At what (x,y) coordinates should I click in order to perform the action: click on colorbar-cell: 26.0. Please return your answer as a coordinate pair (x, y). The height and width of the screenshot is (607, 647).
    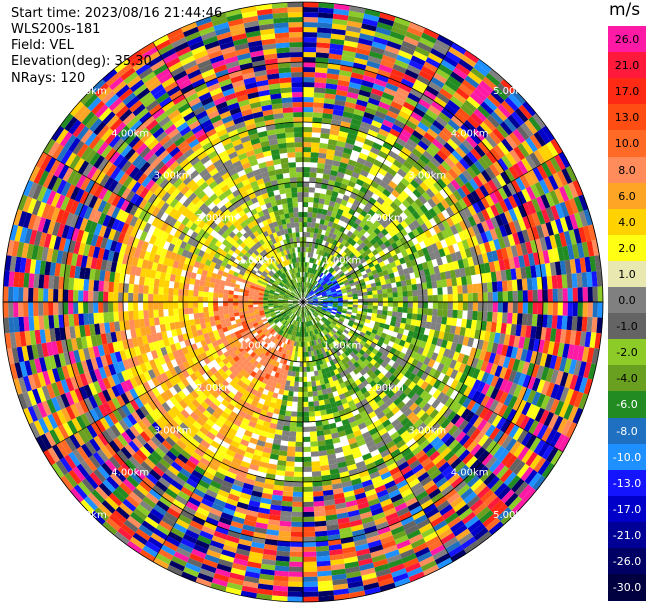
    Looking at the image, I should click on (627, 39).